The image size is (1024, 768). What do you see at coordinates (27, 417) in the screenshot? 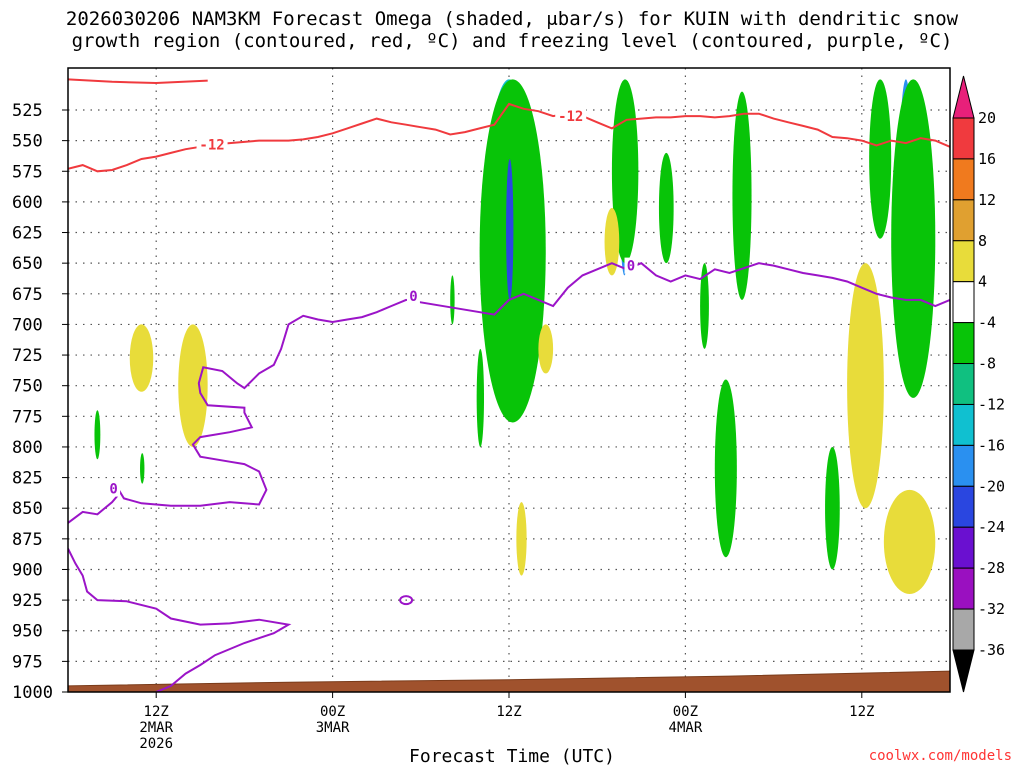
I see `y-tick-label-775: 775` at bounding box center [27, 417].